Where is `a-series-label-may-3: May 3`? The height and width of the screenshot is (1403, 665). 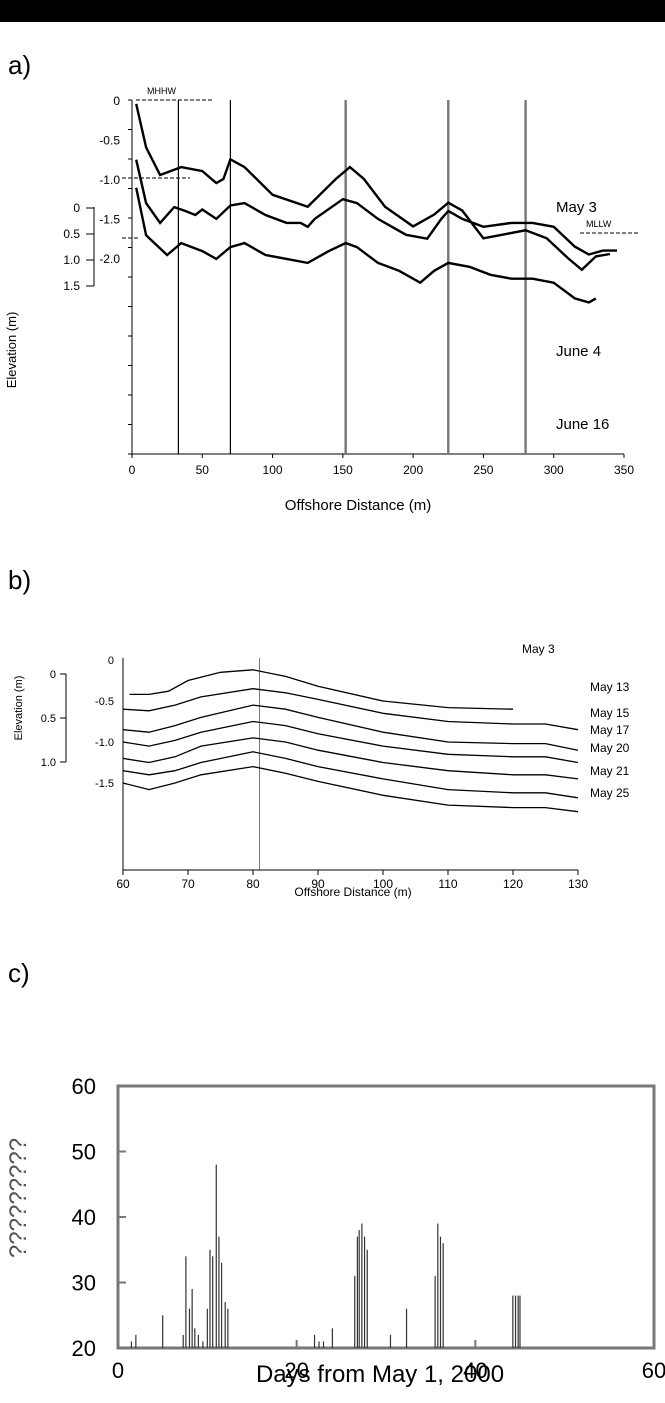 a-series-label-may-3: May 3 is located at coordinates (576, 207).